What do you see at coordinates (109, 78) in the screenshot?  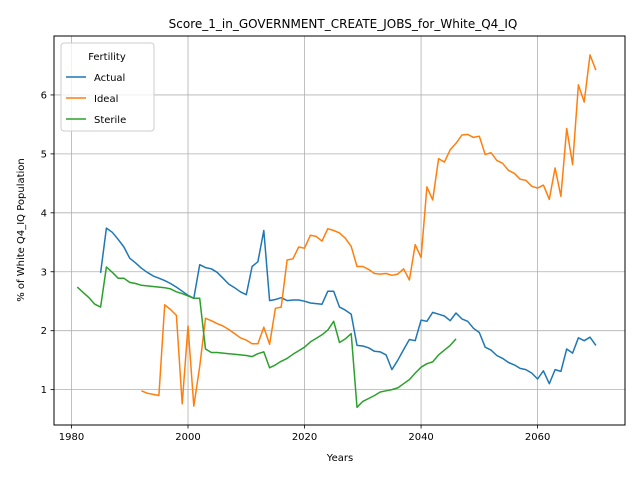 I see `legend-label-actual: Actual` at bounding box center [109, 78].